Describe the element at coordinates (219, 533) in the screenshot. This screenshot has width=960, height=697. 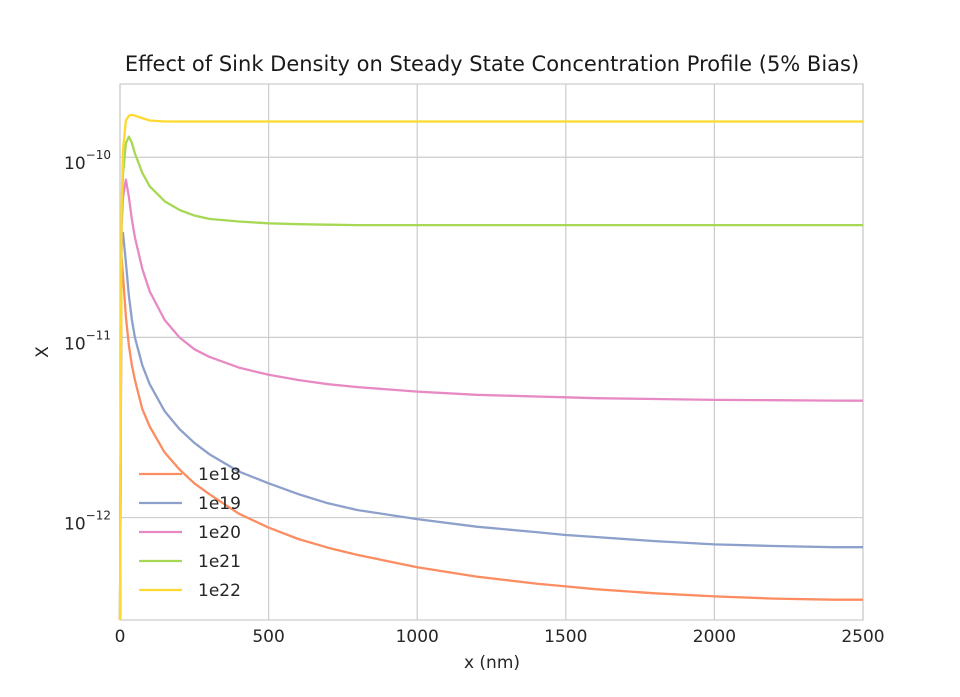
I see `legend-label: 1e20` at that location.